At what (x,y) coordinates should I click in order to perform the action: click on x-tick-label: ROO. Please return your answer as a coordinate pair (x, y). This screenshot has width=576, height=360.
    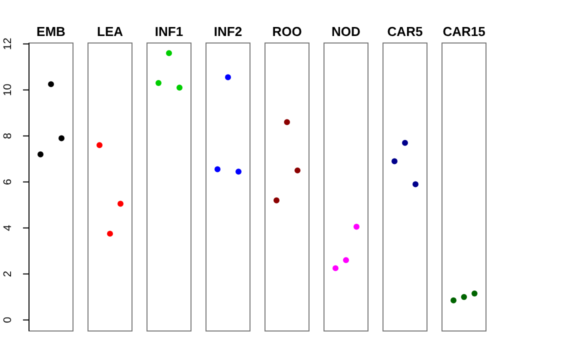
    Looking at the image, I should click on (287, 31).